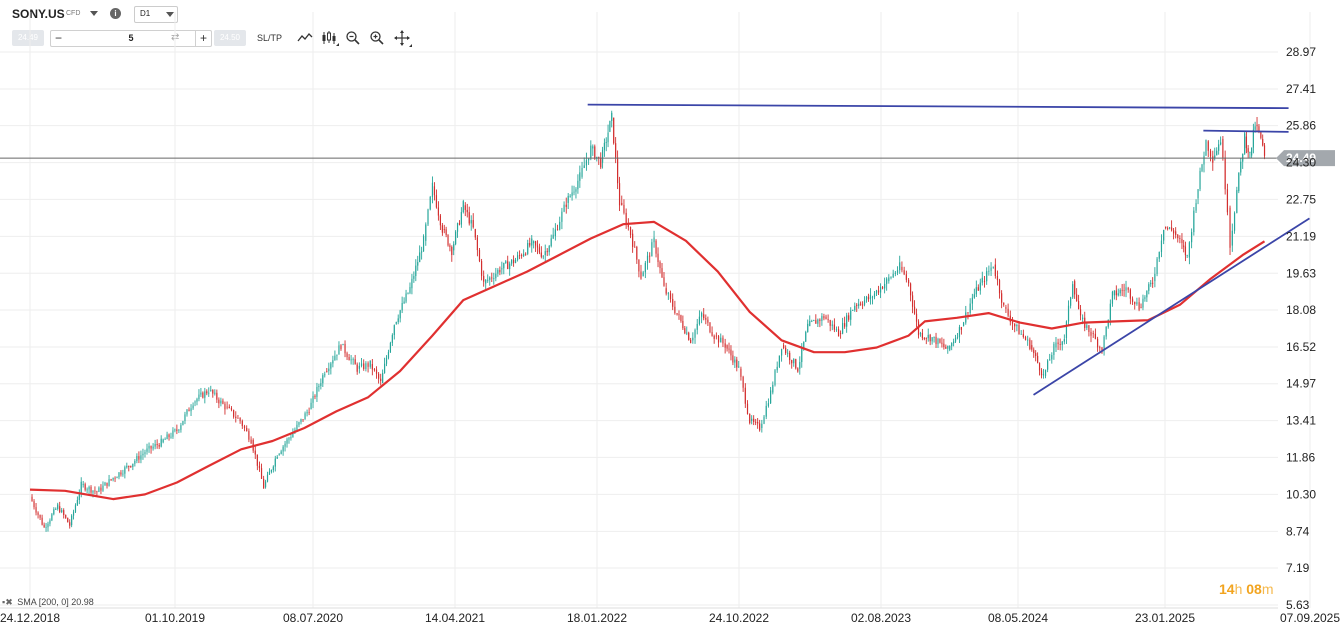 This screenshot has height=627, width=1343. Describe the element at coordinates (1301, 158) in the screenshot. I see `current-price-label: 24.49` at that location.